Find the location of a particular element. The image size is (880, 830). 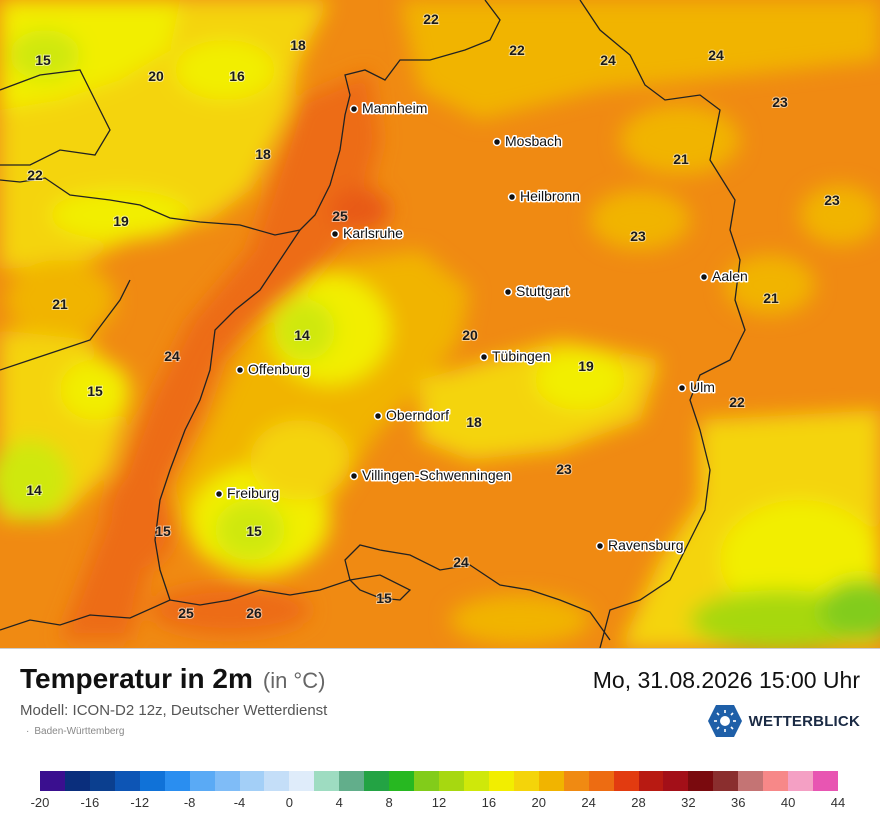

temperature-value: 25 is located at coordinates (340, 216).